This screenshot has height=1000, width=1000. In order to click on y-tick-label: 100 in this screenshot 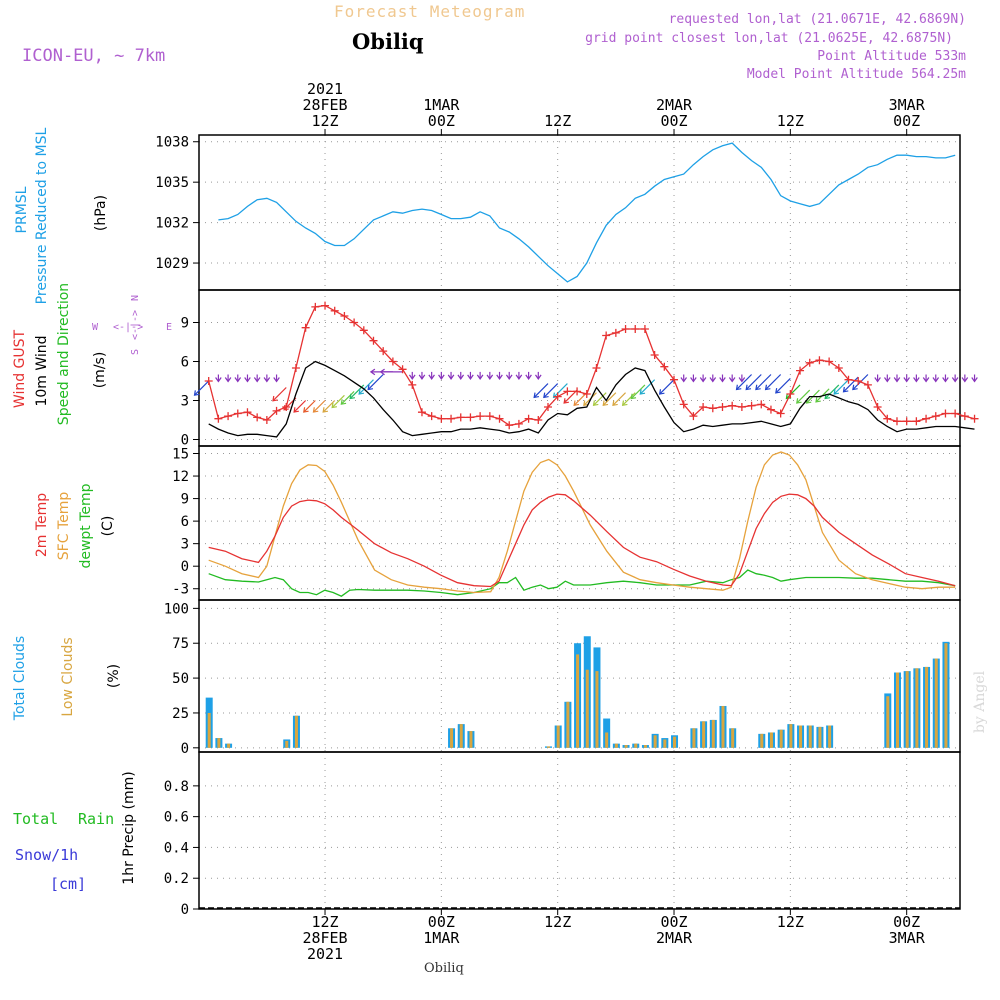, I will do `click(176, 609)`.